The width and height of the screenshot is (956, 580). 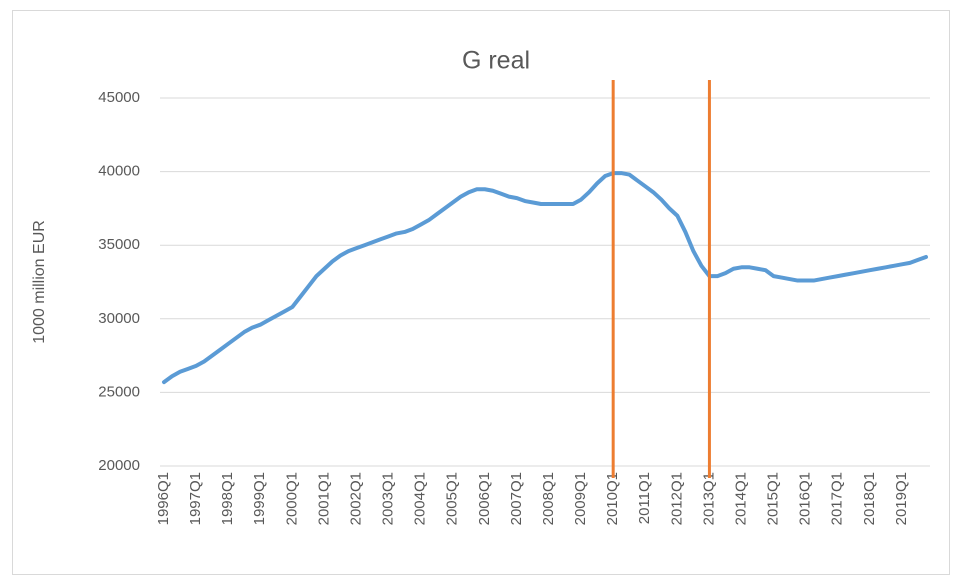 What do you see at coordinates (195, 498) in the screenshot?
I see `x-tick-label: 1997Q1` at bounding box center [195, 498].